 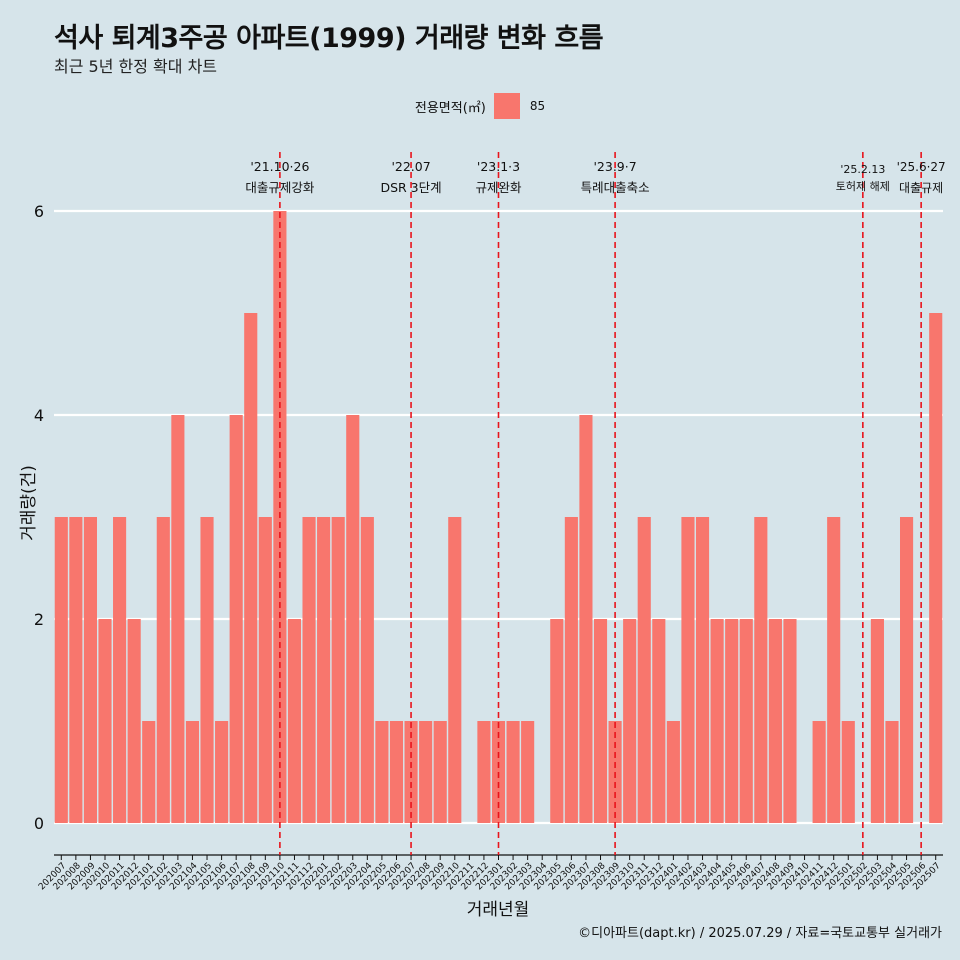 I want to click on x-axis-title: 거래년월, so click(x=498, y=910).